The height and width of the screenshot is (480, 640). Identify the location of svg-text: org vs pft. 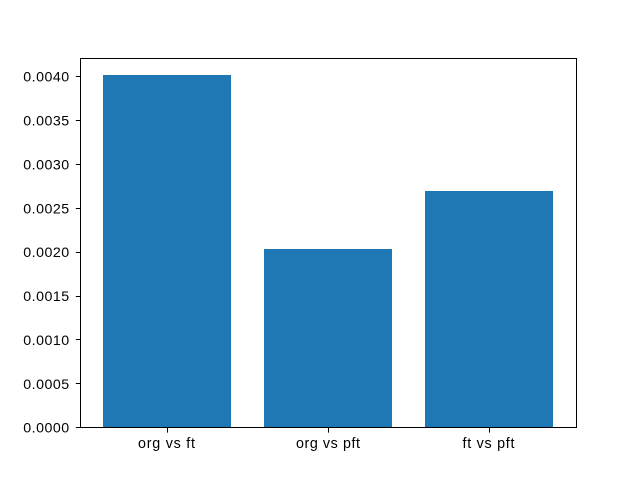
(328, 444).